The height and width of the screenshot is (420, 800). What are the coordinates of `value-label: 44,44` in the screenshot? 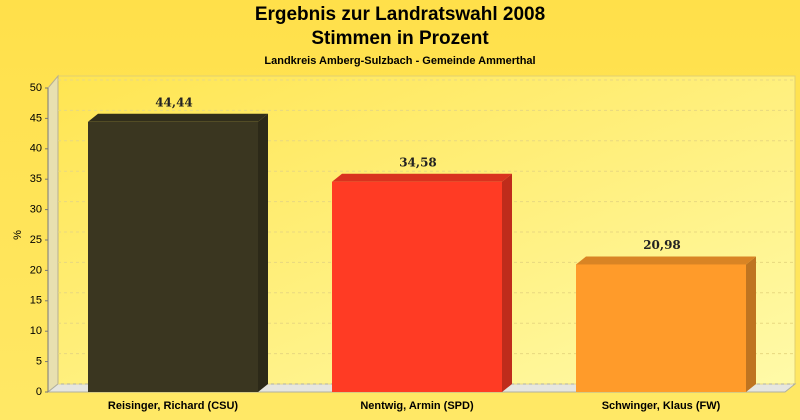 It's located at (174, 102).